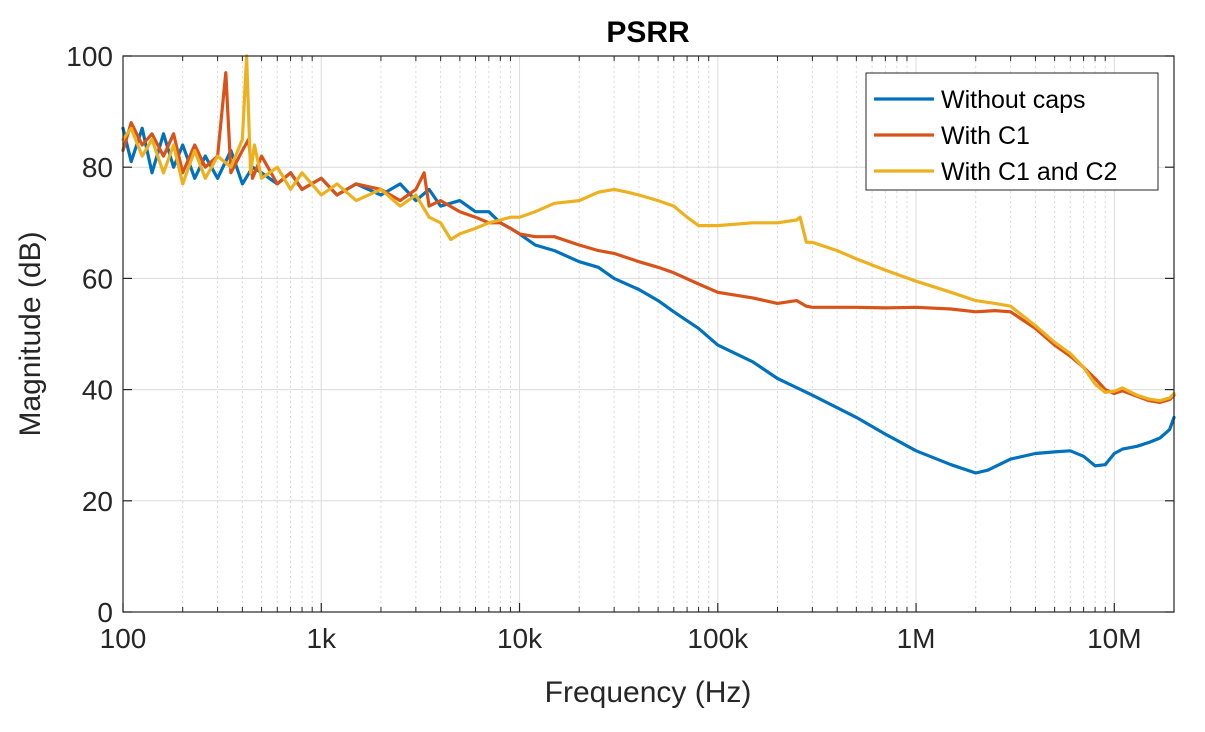 The height and width of the screenshot is (732, 1205). What do you see at coordinates (97, 278) in the screenshot?
I see `y-tick-label: 60` at bounding box center [97, 278].